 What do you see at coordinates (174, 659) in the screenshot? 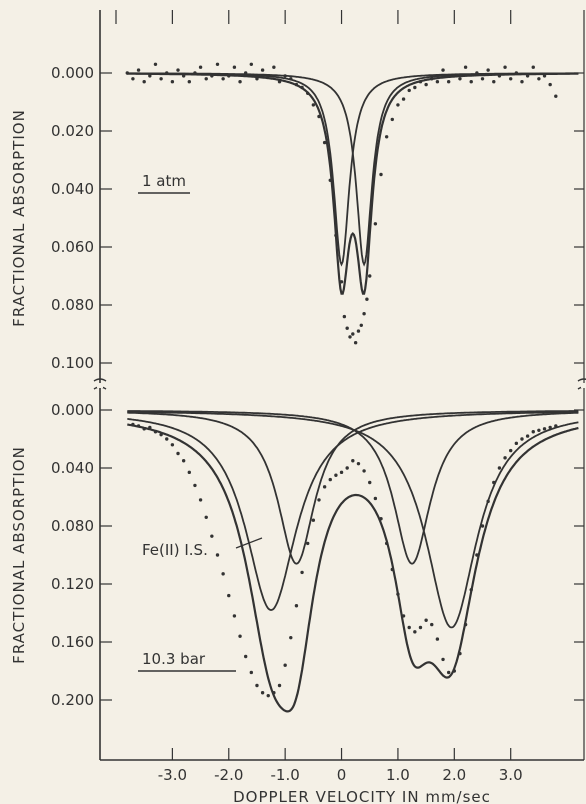
I see `pressure-annotation: 10.3 bar` at bounding box center [174, 659].